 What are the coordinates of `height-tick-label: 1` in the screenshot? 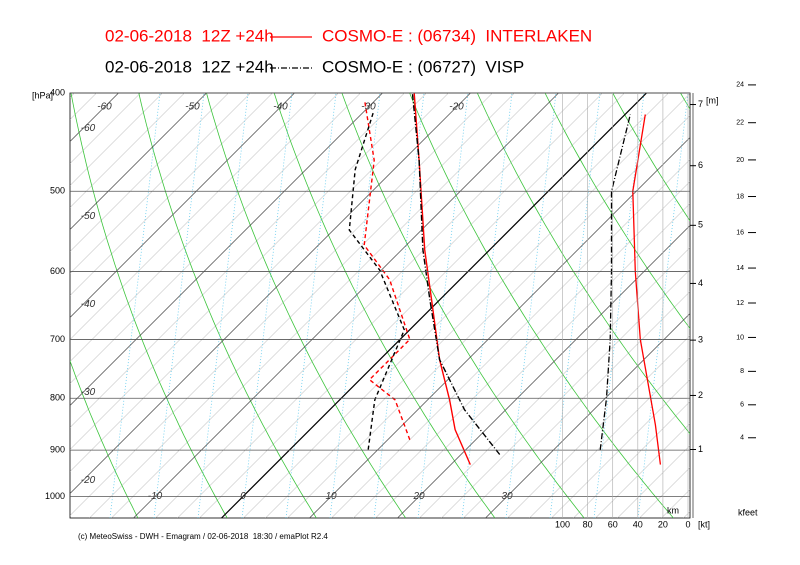 It's located at (700, 449).